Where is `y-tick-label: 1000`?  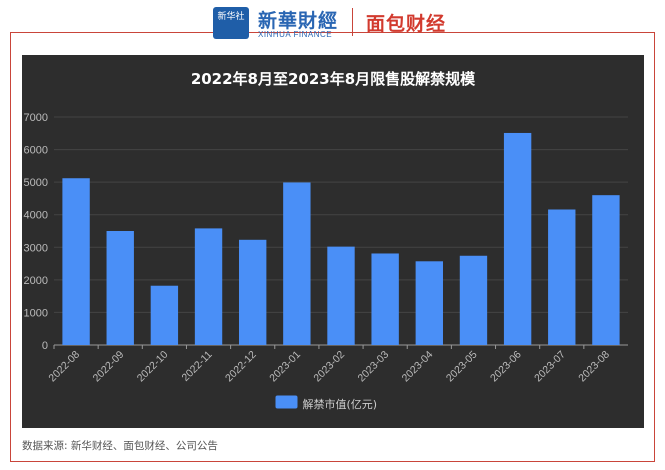
y-tick-label: 1000 is located at coordinates (36, 313).